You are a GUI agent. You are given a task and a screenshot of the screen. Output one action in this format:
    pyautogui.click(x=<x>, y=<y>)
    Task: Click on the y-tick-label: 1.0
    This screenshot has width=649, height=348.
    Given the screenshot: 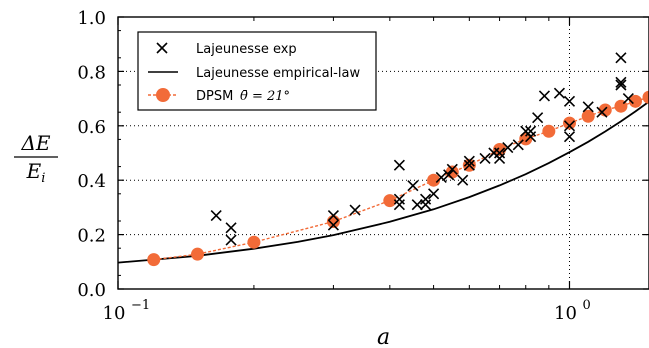 What is the action you would take?
    pyautogui.click(x=91, y=18)
    